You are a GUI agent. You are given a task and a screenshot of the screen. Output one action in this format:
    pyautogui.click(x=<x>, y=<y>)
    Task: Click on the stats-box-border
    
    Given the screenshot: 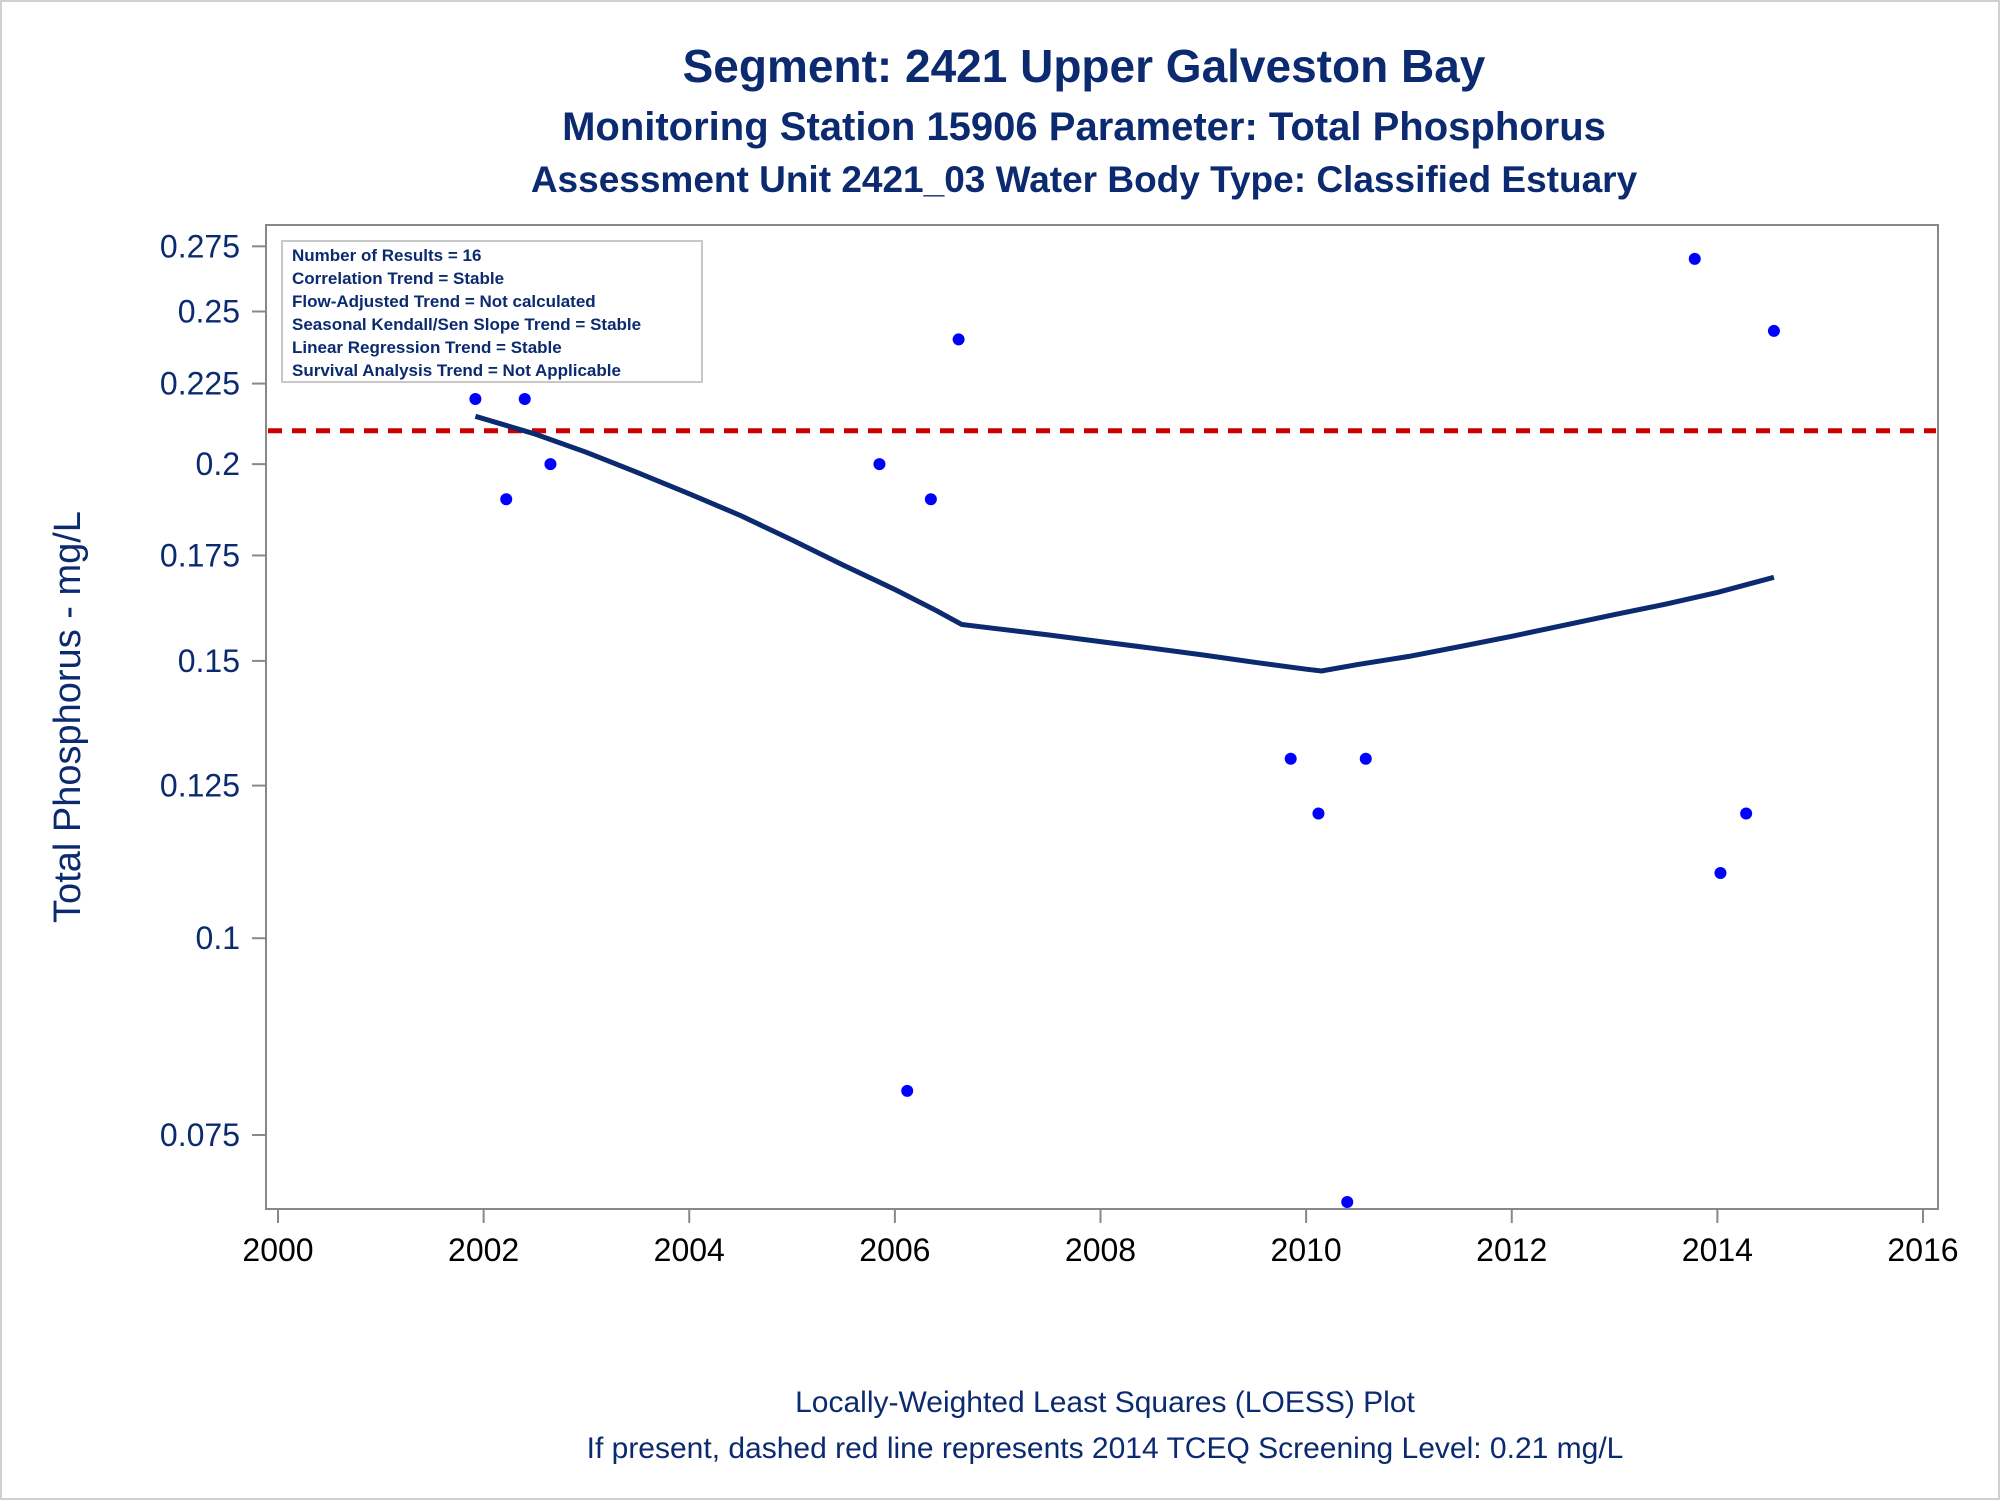 What is the action you would take?
    pyautogui.click(x=492, y=311)
    